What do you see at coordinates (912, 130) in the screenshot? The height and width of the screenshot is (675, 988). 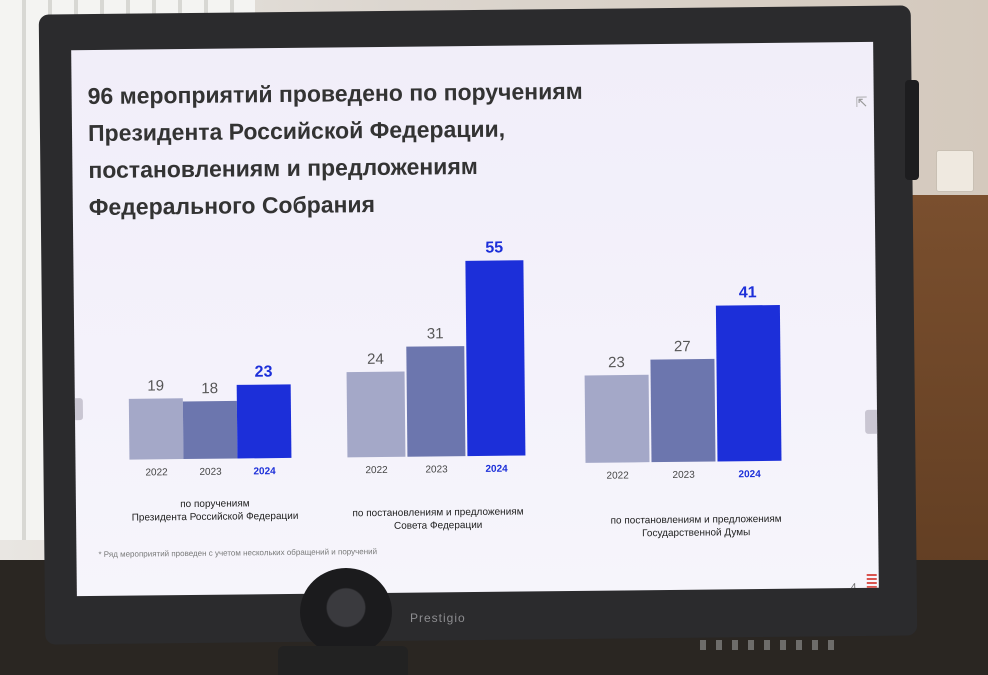 I see `monitor-side-panel` at bounding box center [912, 130].